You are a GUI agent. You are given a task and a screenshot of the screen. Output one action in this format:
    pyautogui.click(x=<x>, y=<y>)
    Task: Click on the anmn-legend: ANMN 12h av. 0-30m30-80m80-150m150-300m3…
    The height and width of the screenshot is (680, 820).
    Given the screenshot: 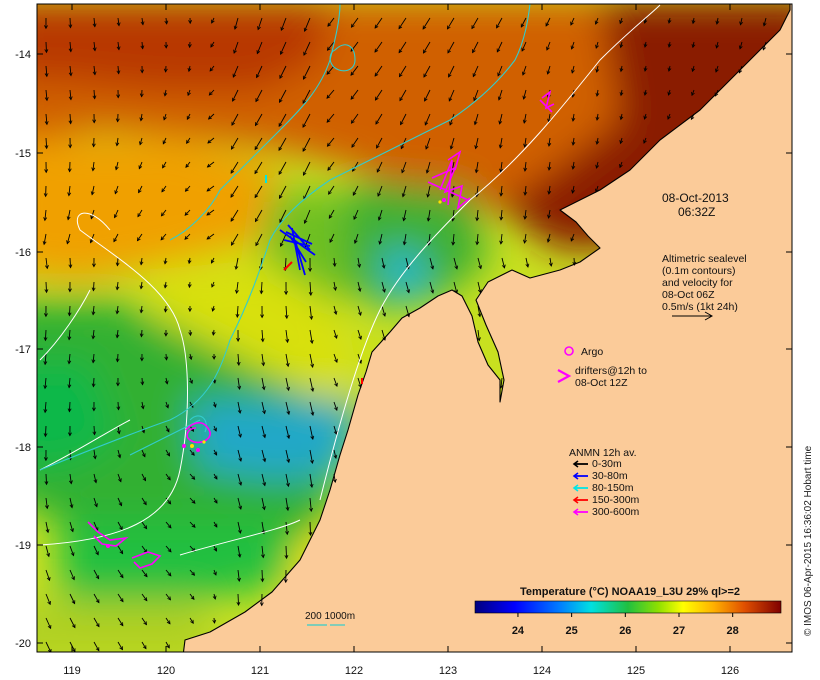 What is the action you would take?
    pyautogui.click(x=604, y=482)
    